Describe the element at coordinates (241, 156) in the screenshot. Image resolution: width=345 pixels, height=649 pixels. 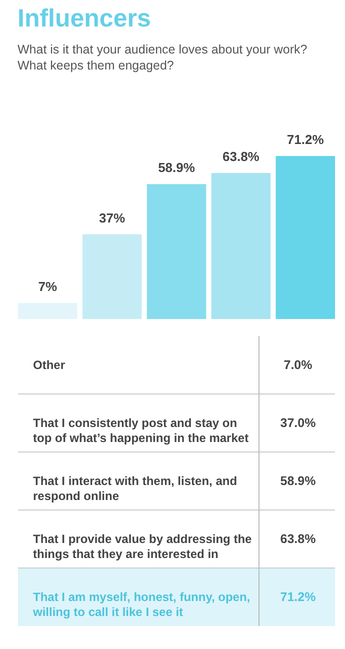
I see `data-label: 63.8%` at that location.